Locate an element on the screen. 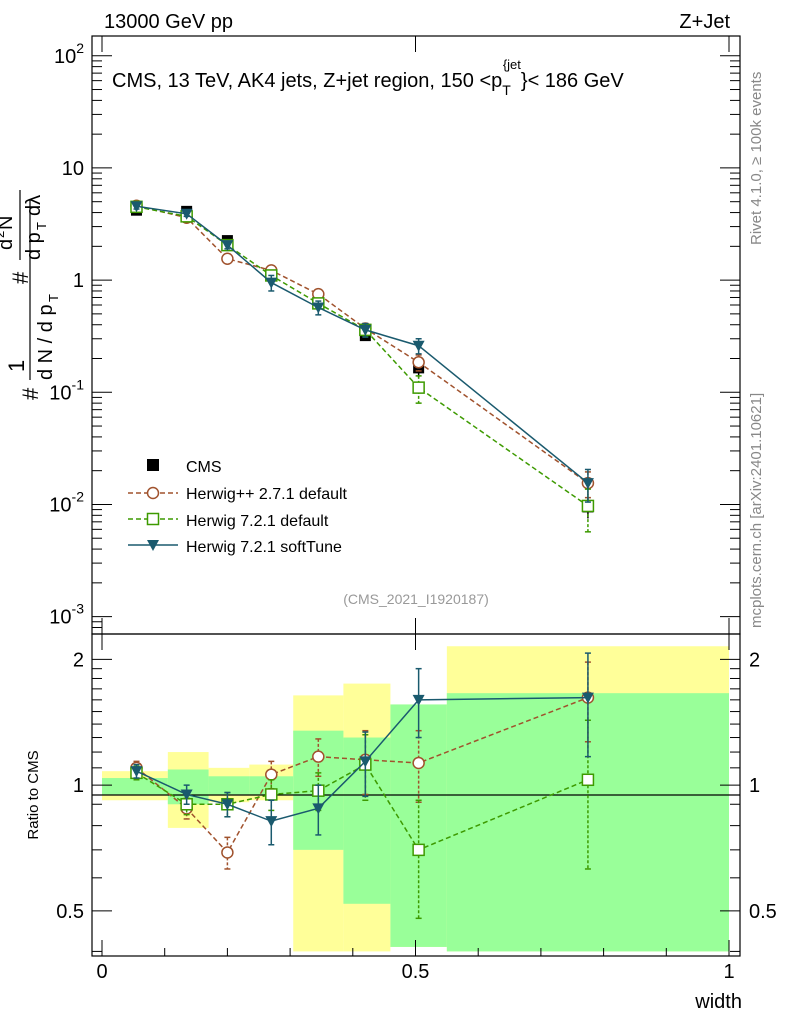 The image size is (786, 1024). legend-herwig721-label: Herwig 7.2.1 default is located at coordinates (257, 521).